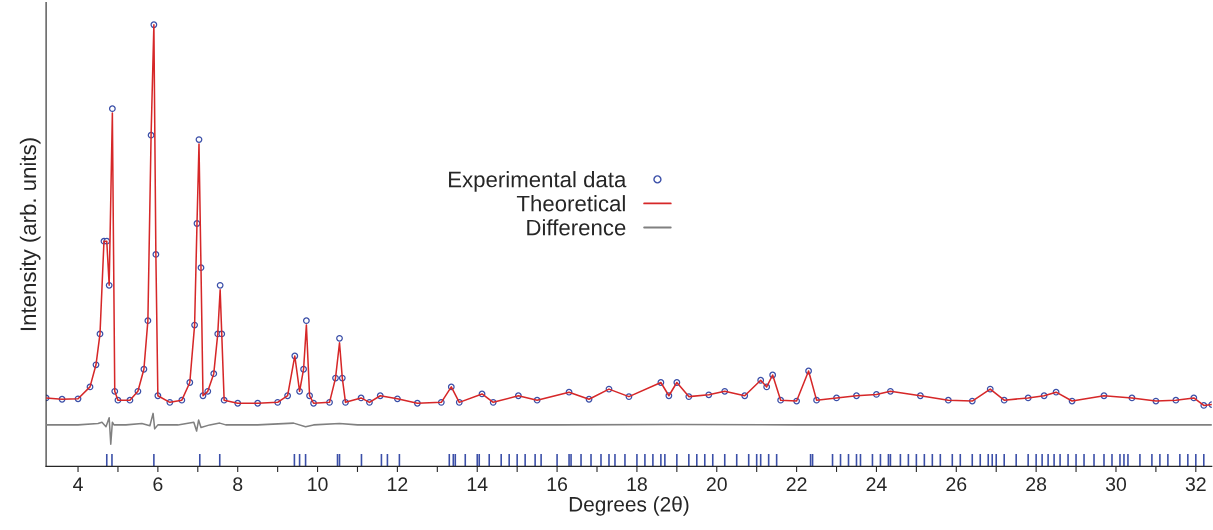  Describe the element at coordinates (238, 484) in the screenshot. I see `x-tick-label: 8` at that location.